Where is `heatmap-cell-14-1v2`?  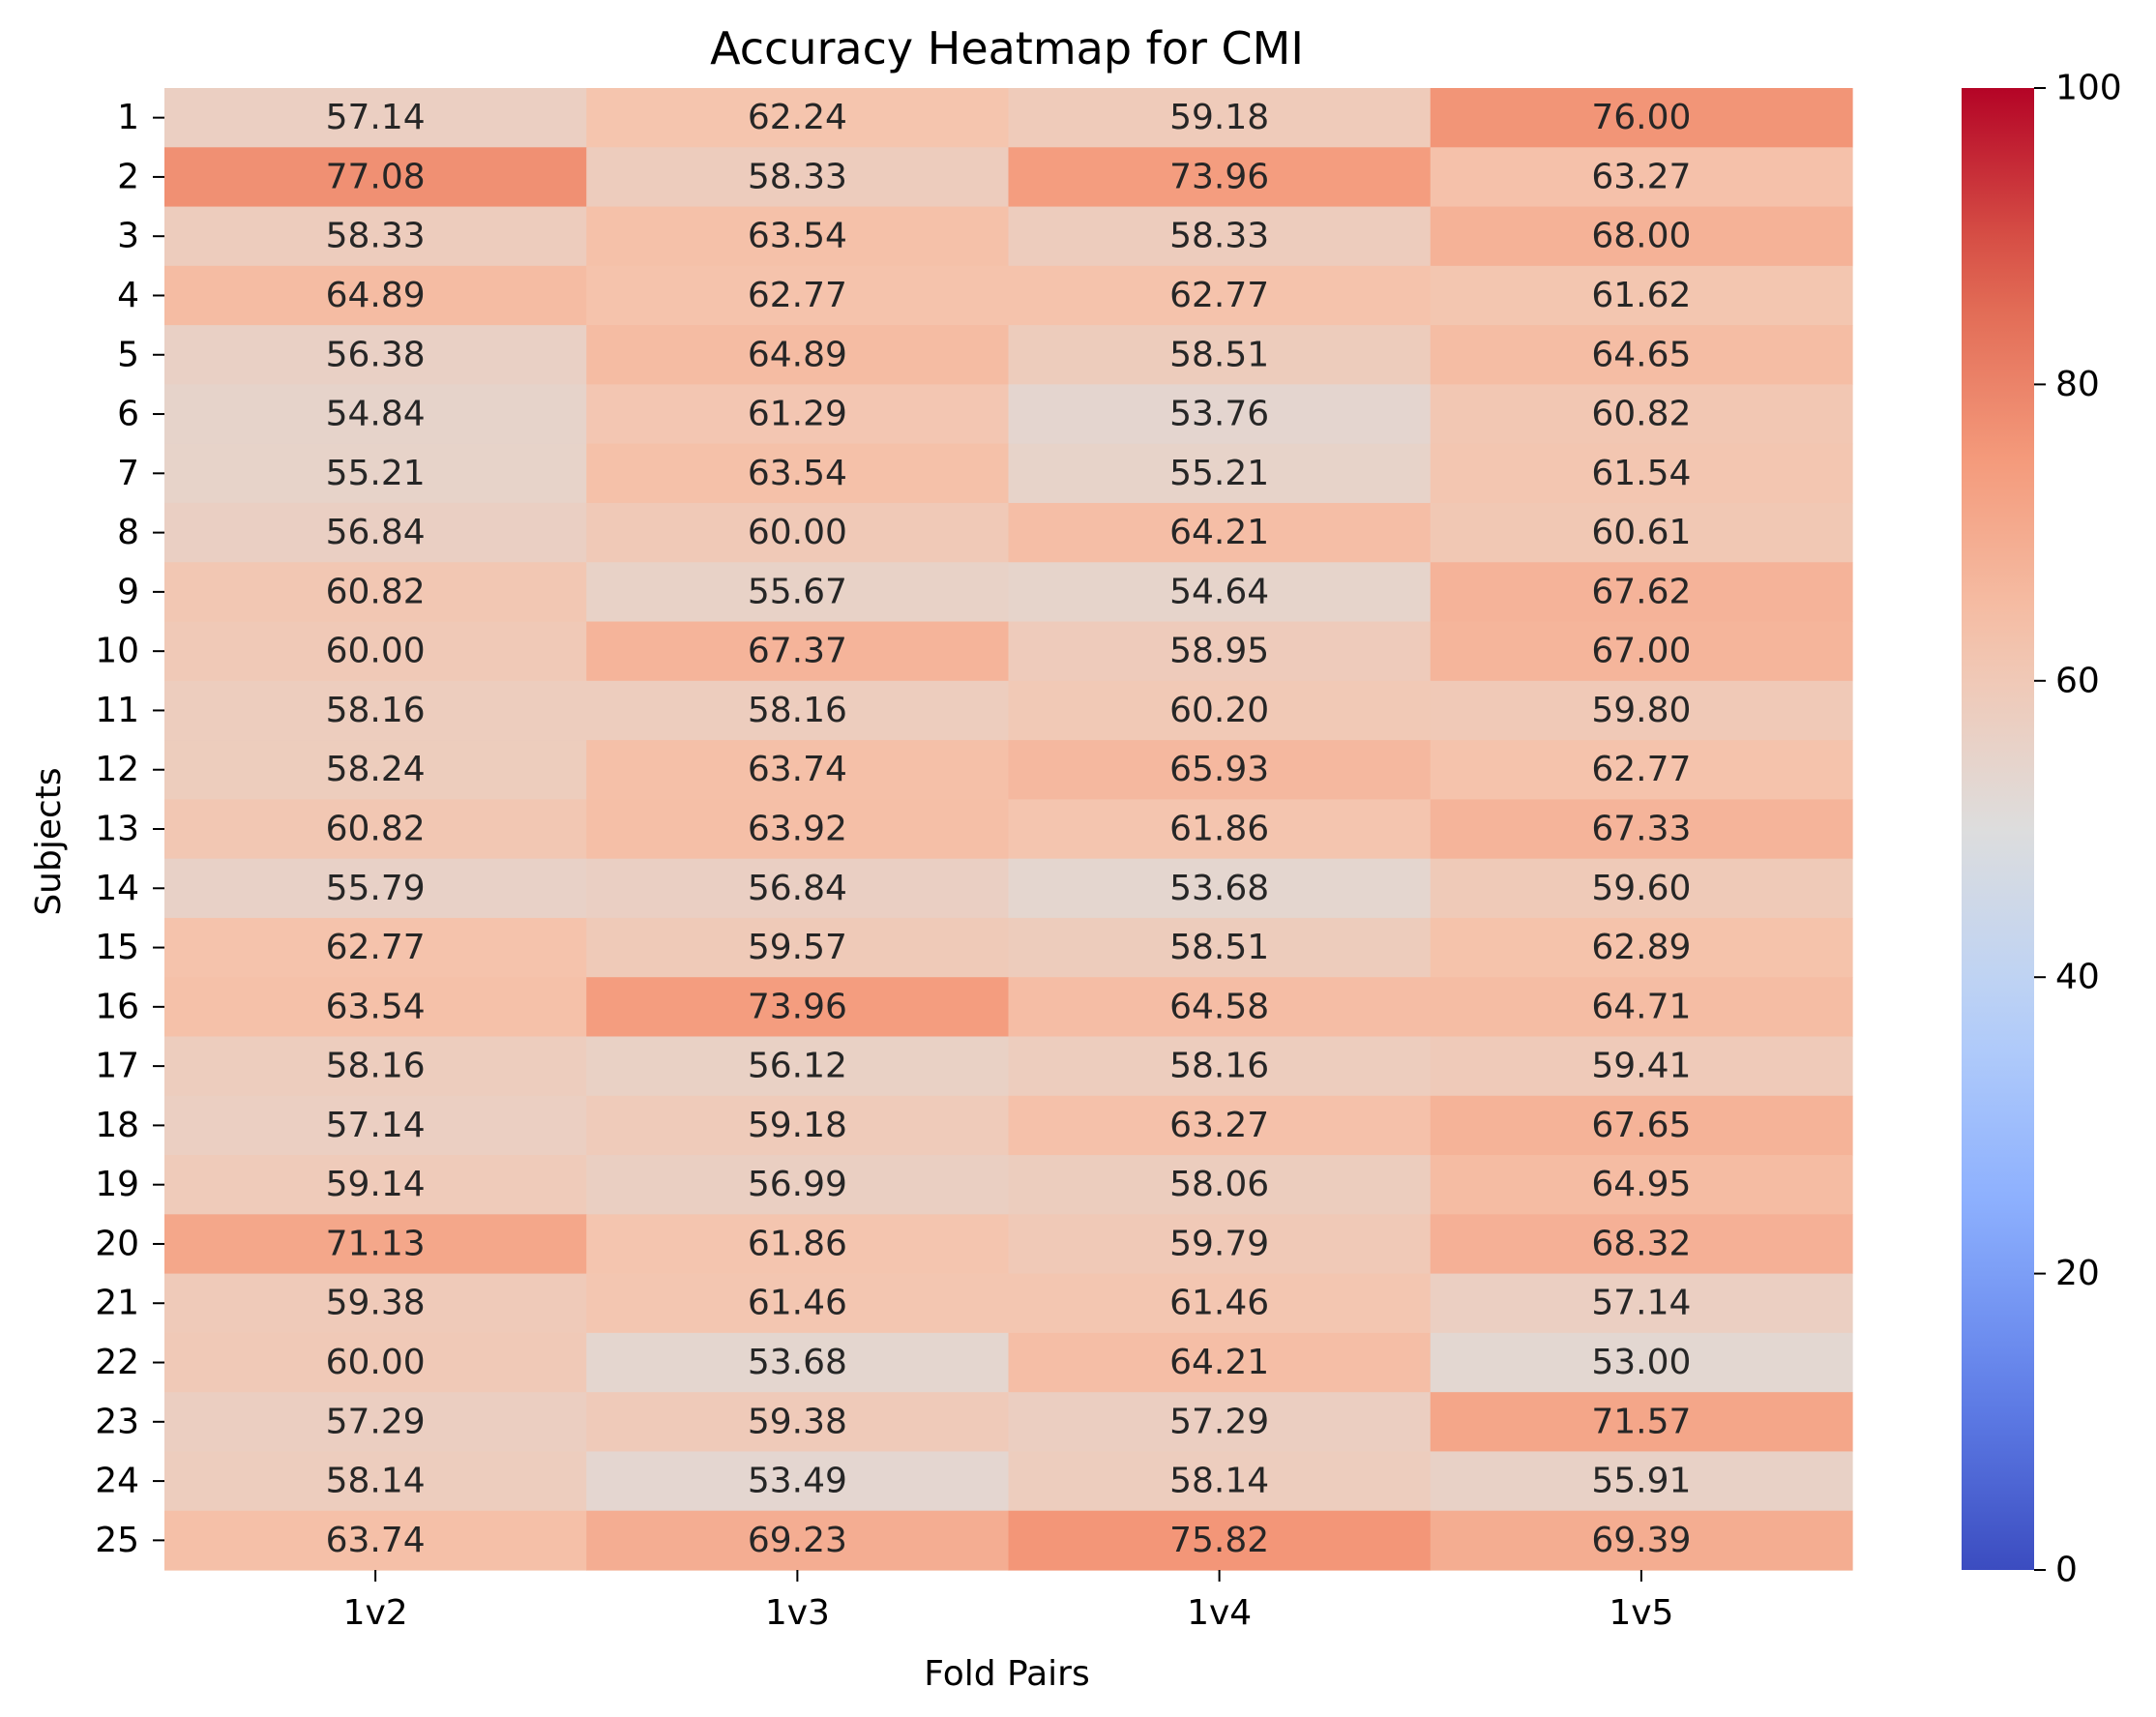 heatmap-cell-14-1v2 is located at coordinates (375, 888).